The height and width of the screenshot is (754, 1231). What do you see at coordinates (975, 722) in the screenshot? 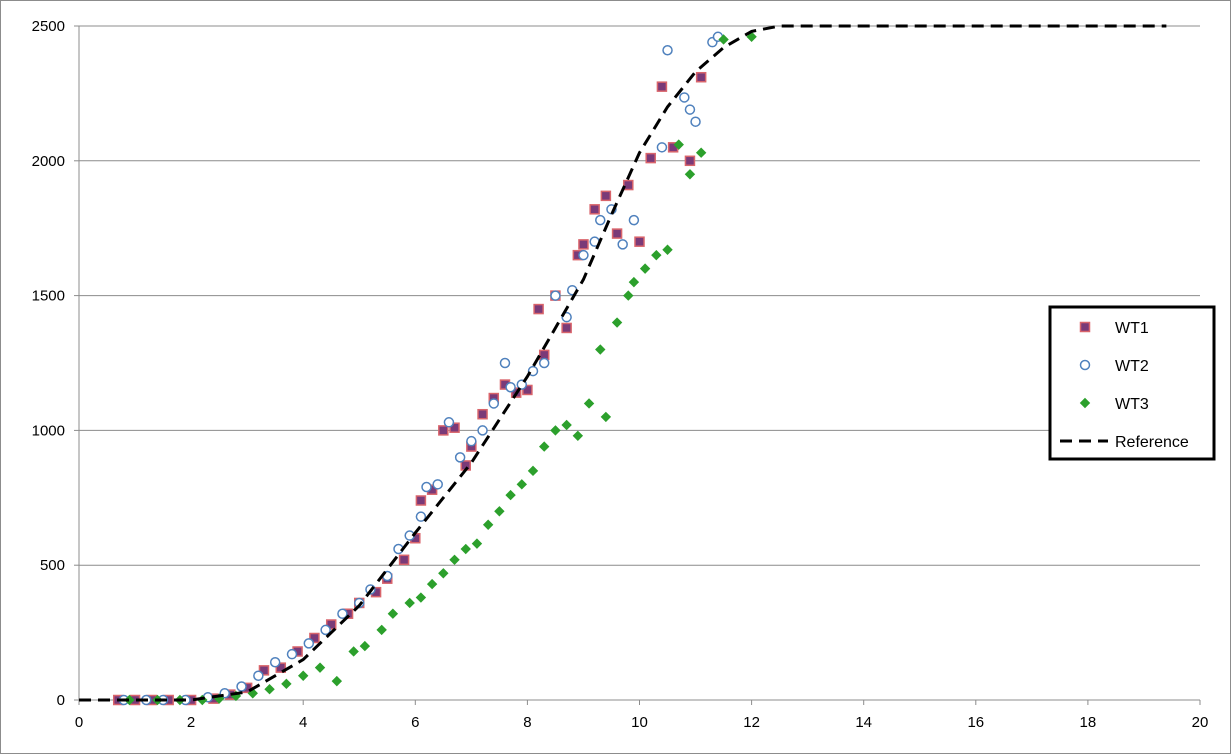
I see `x-tick-label: 16` at bounding box center [975, 722].